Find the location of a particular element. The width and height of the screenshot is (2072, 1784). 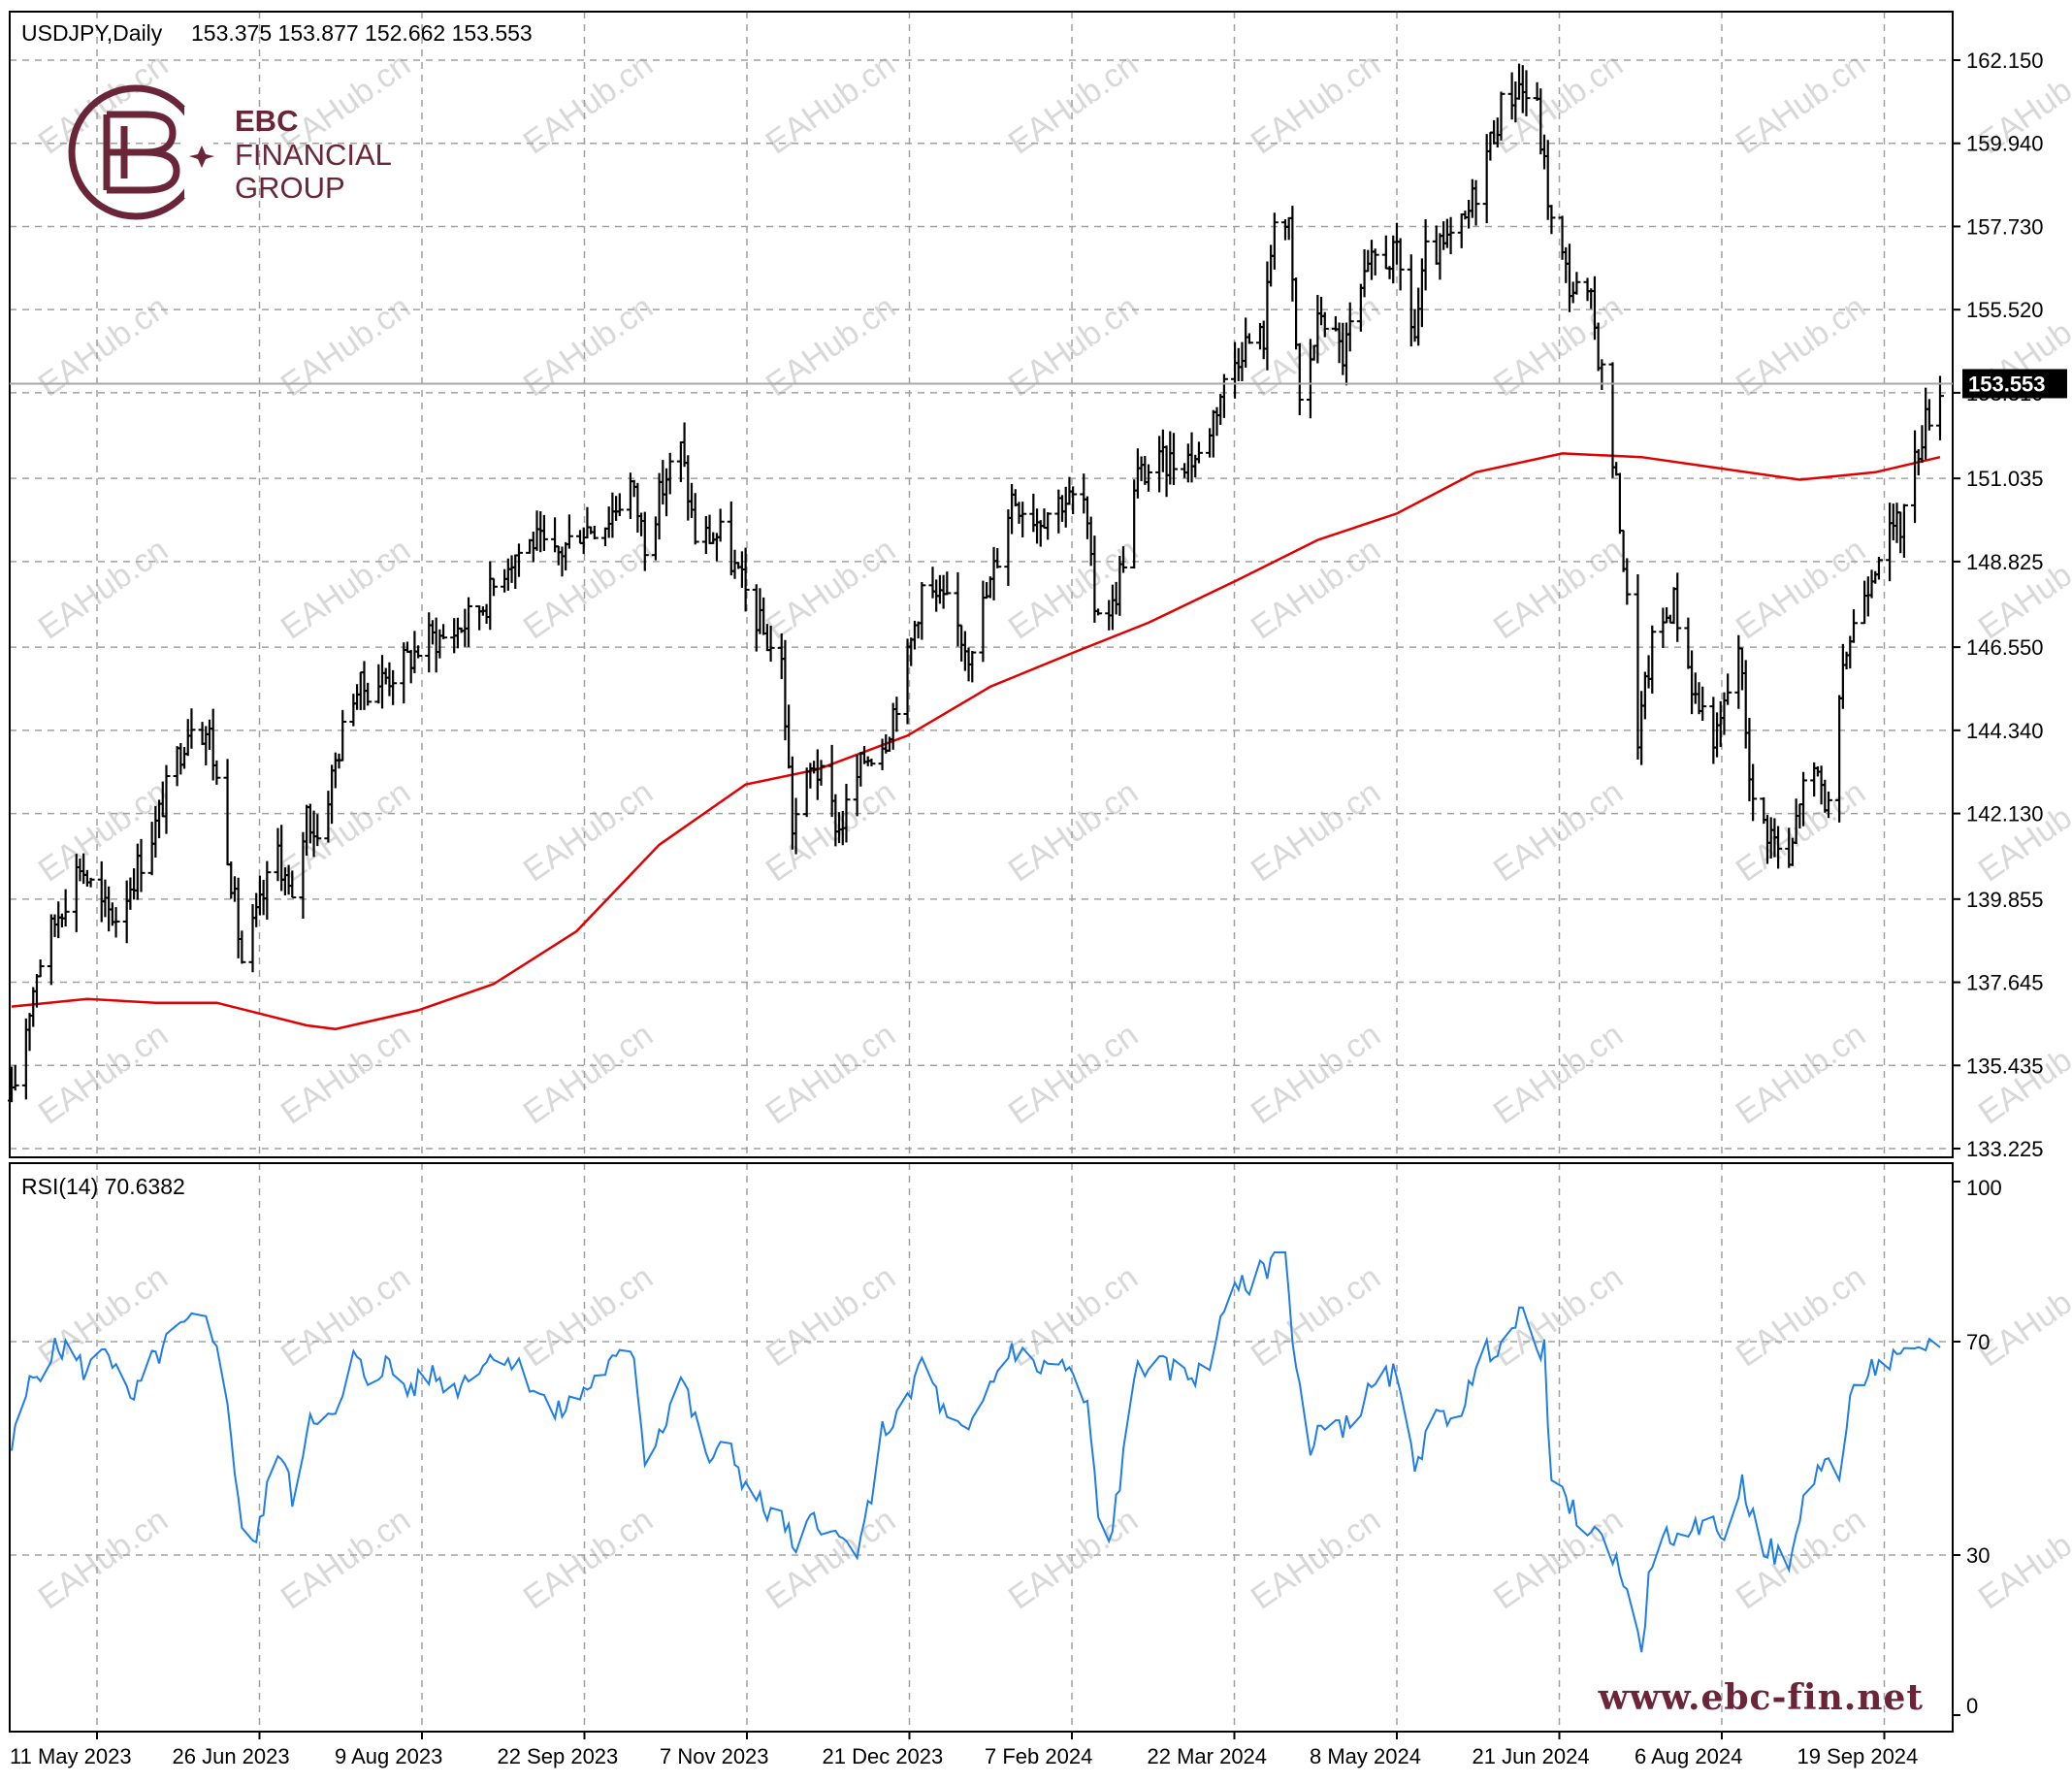

price-tick-label: 157.730 is located at coordinates (2005, 226).